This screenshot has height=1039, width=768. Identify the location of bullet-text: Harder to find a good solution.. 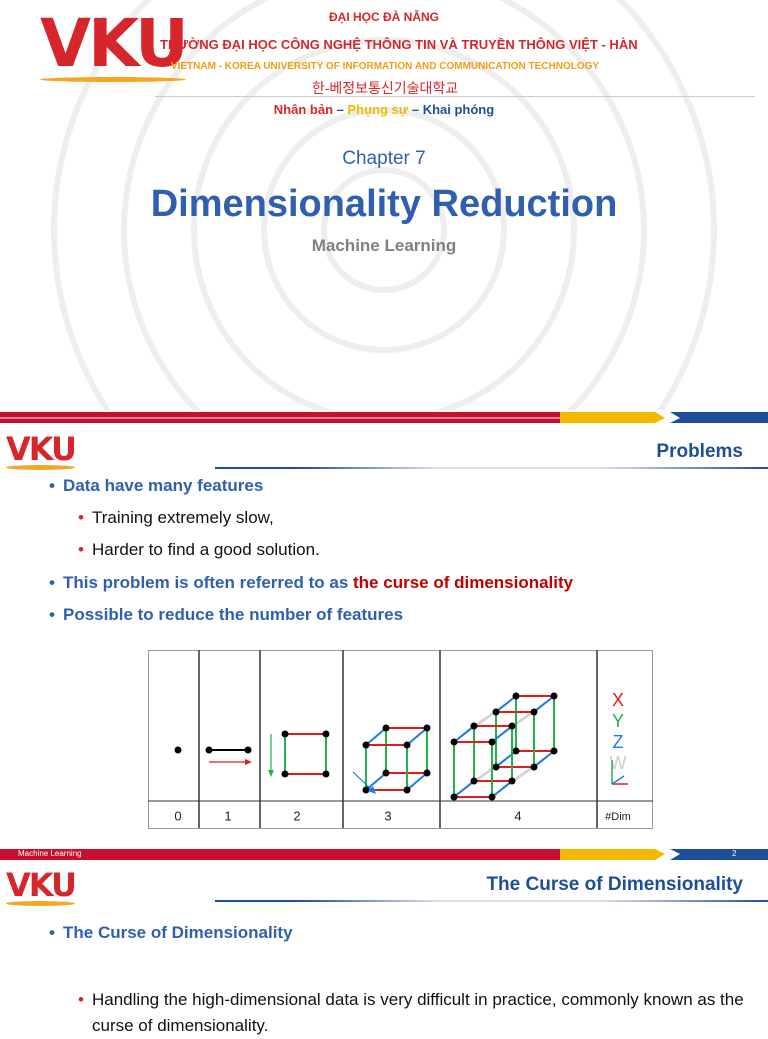
(206, 549).